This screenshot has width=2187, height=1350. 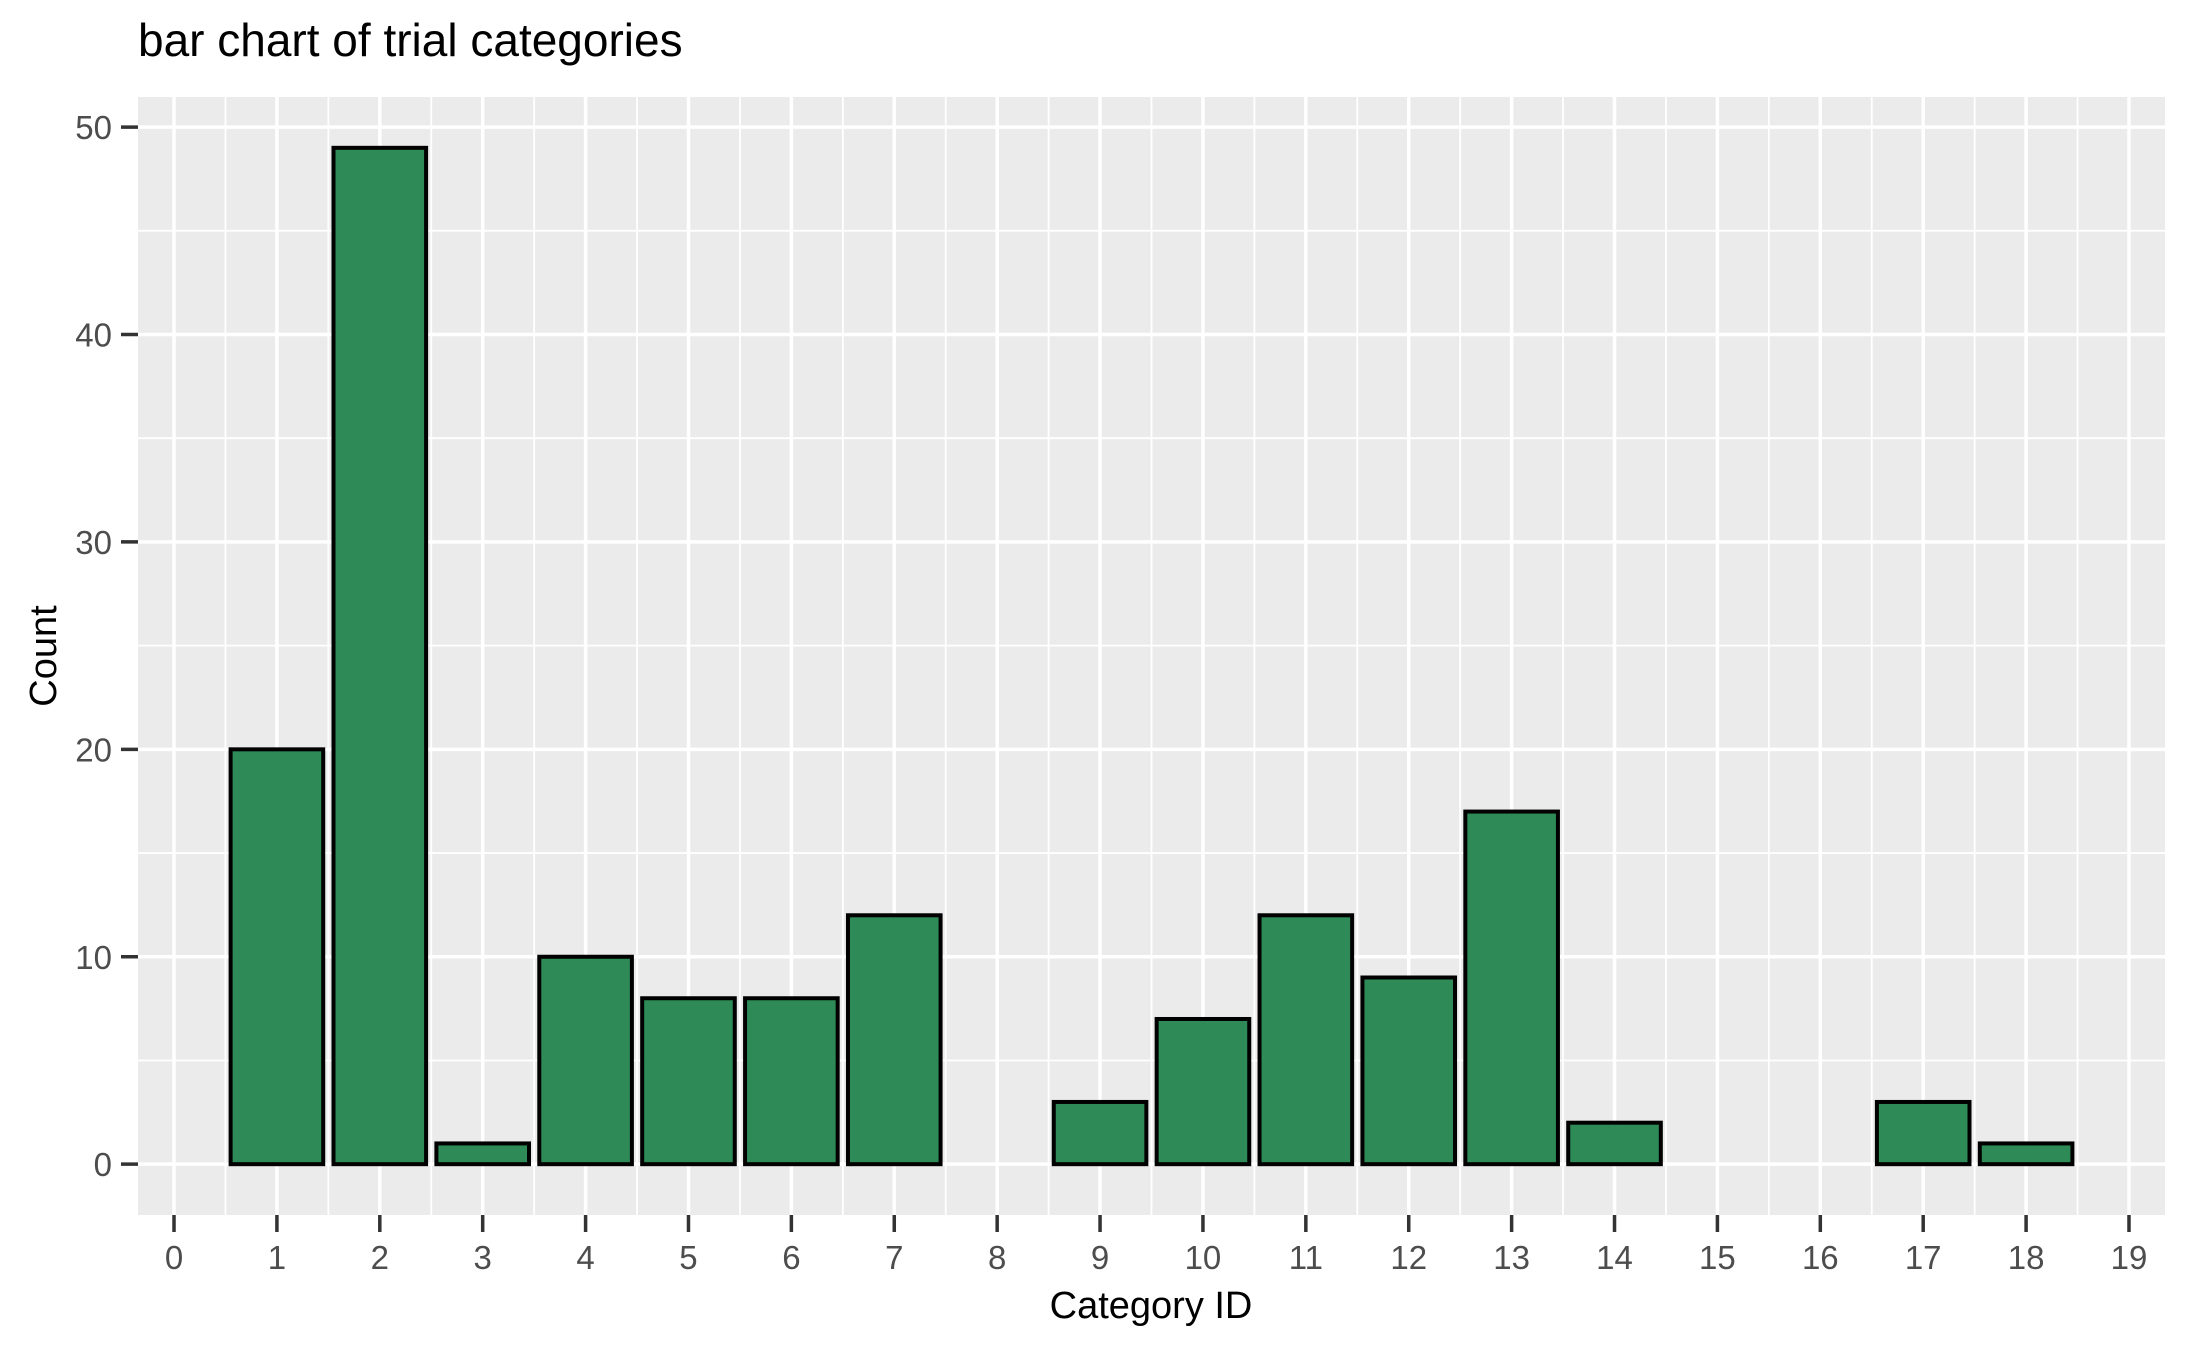 I want to click on x-tick-label: 0, so click(x=174, y=1257).